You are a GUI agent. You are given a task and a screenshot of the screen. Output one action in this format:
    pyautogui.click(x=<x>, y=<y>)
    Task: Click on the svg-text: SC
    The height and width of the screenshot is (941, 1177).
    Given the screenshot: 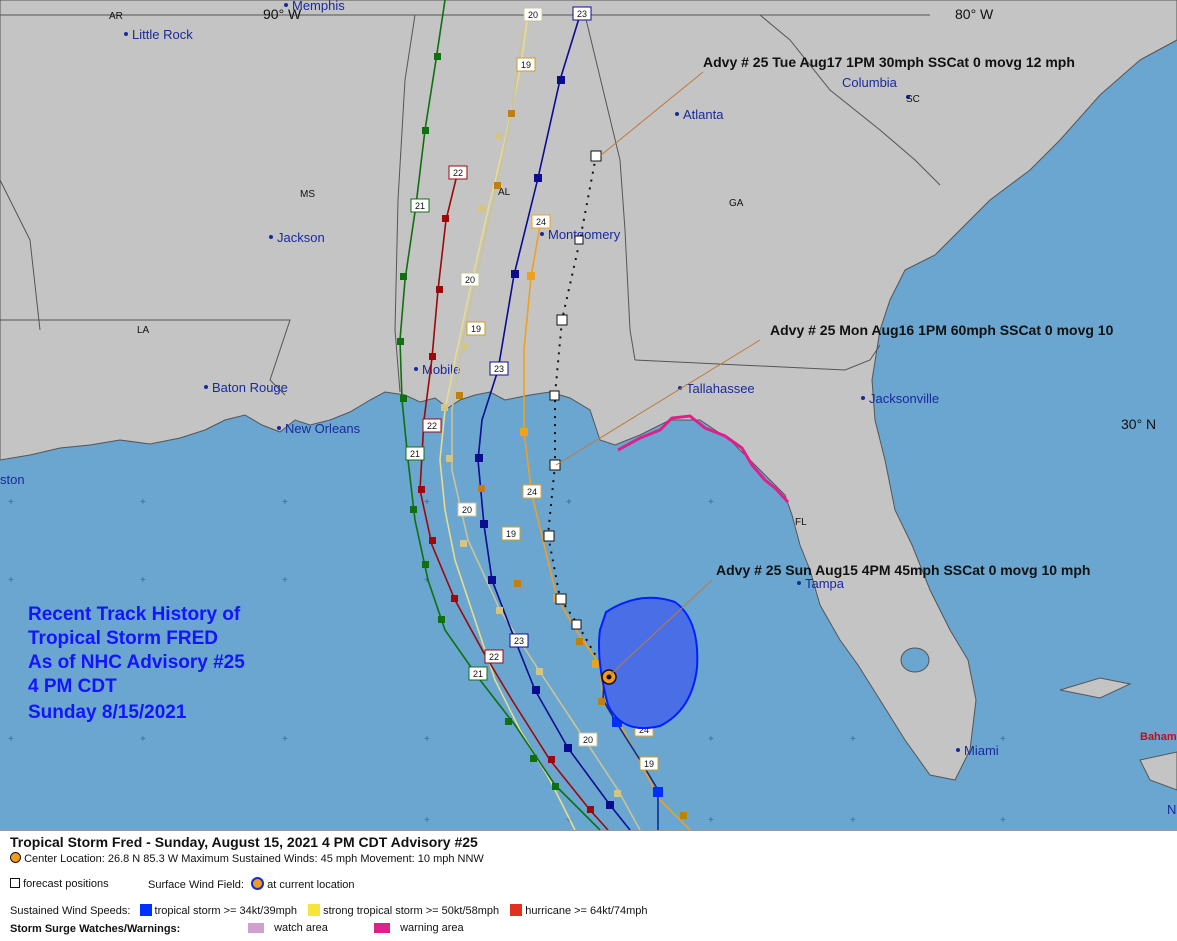 What is the action you would take?
    pyautogui.click(x=913, y=99)
    